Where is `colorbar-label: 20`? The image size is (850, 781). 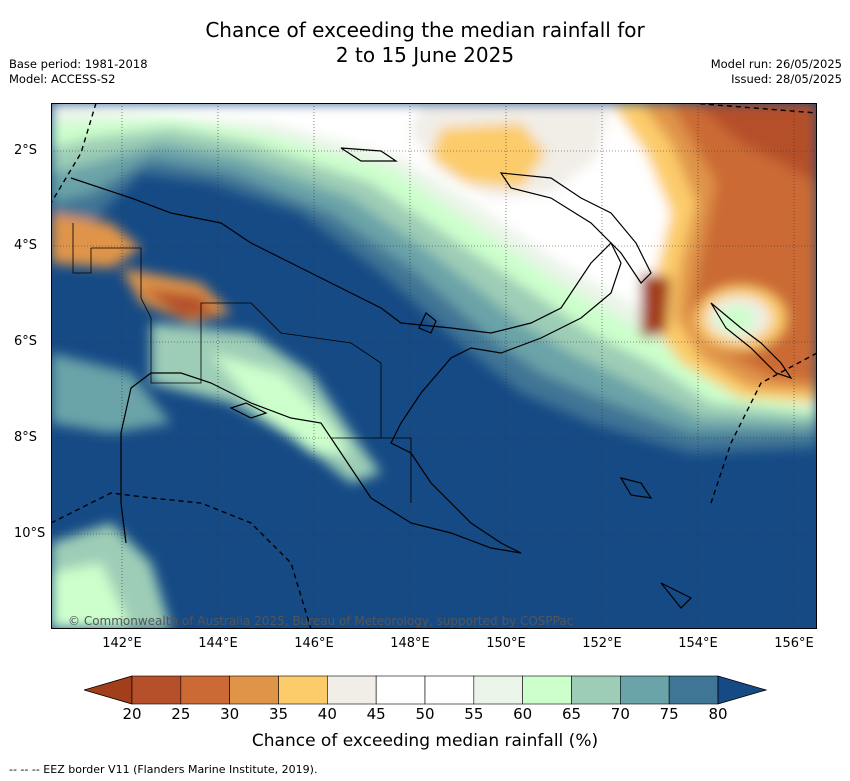
colorbar-label: 20 is located at coordinates (132, 714).